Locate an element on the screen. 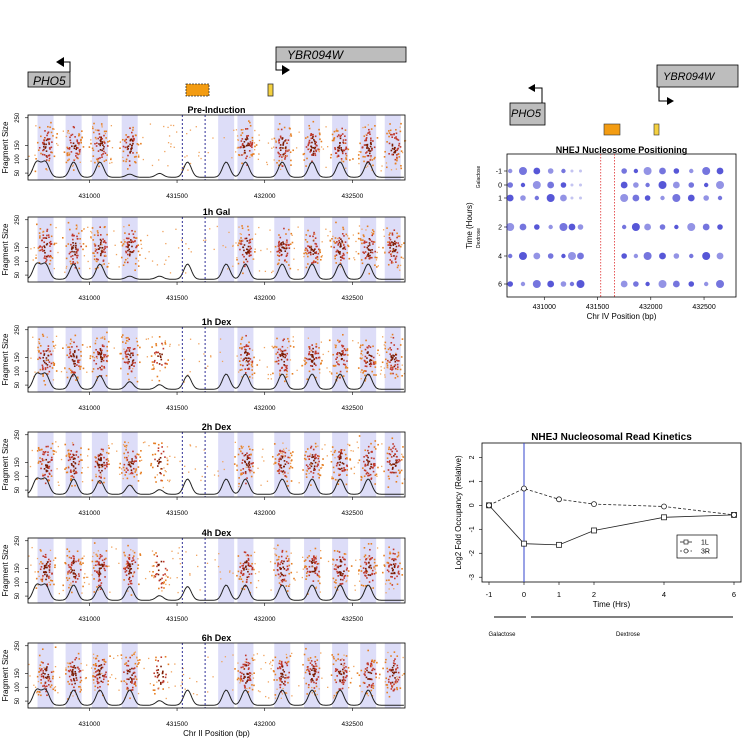 This screenshot has height=740, width=751. panel-frame is located at coordinates (216, 147).